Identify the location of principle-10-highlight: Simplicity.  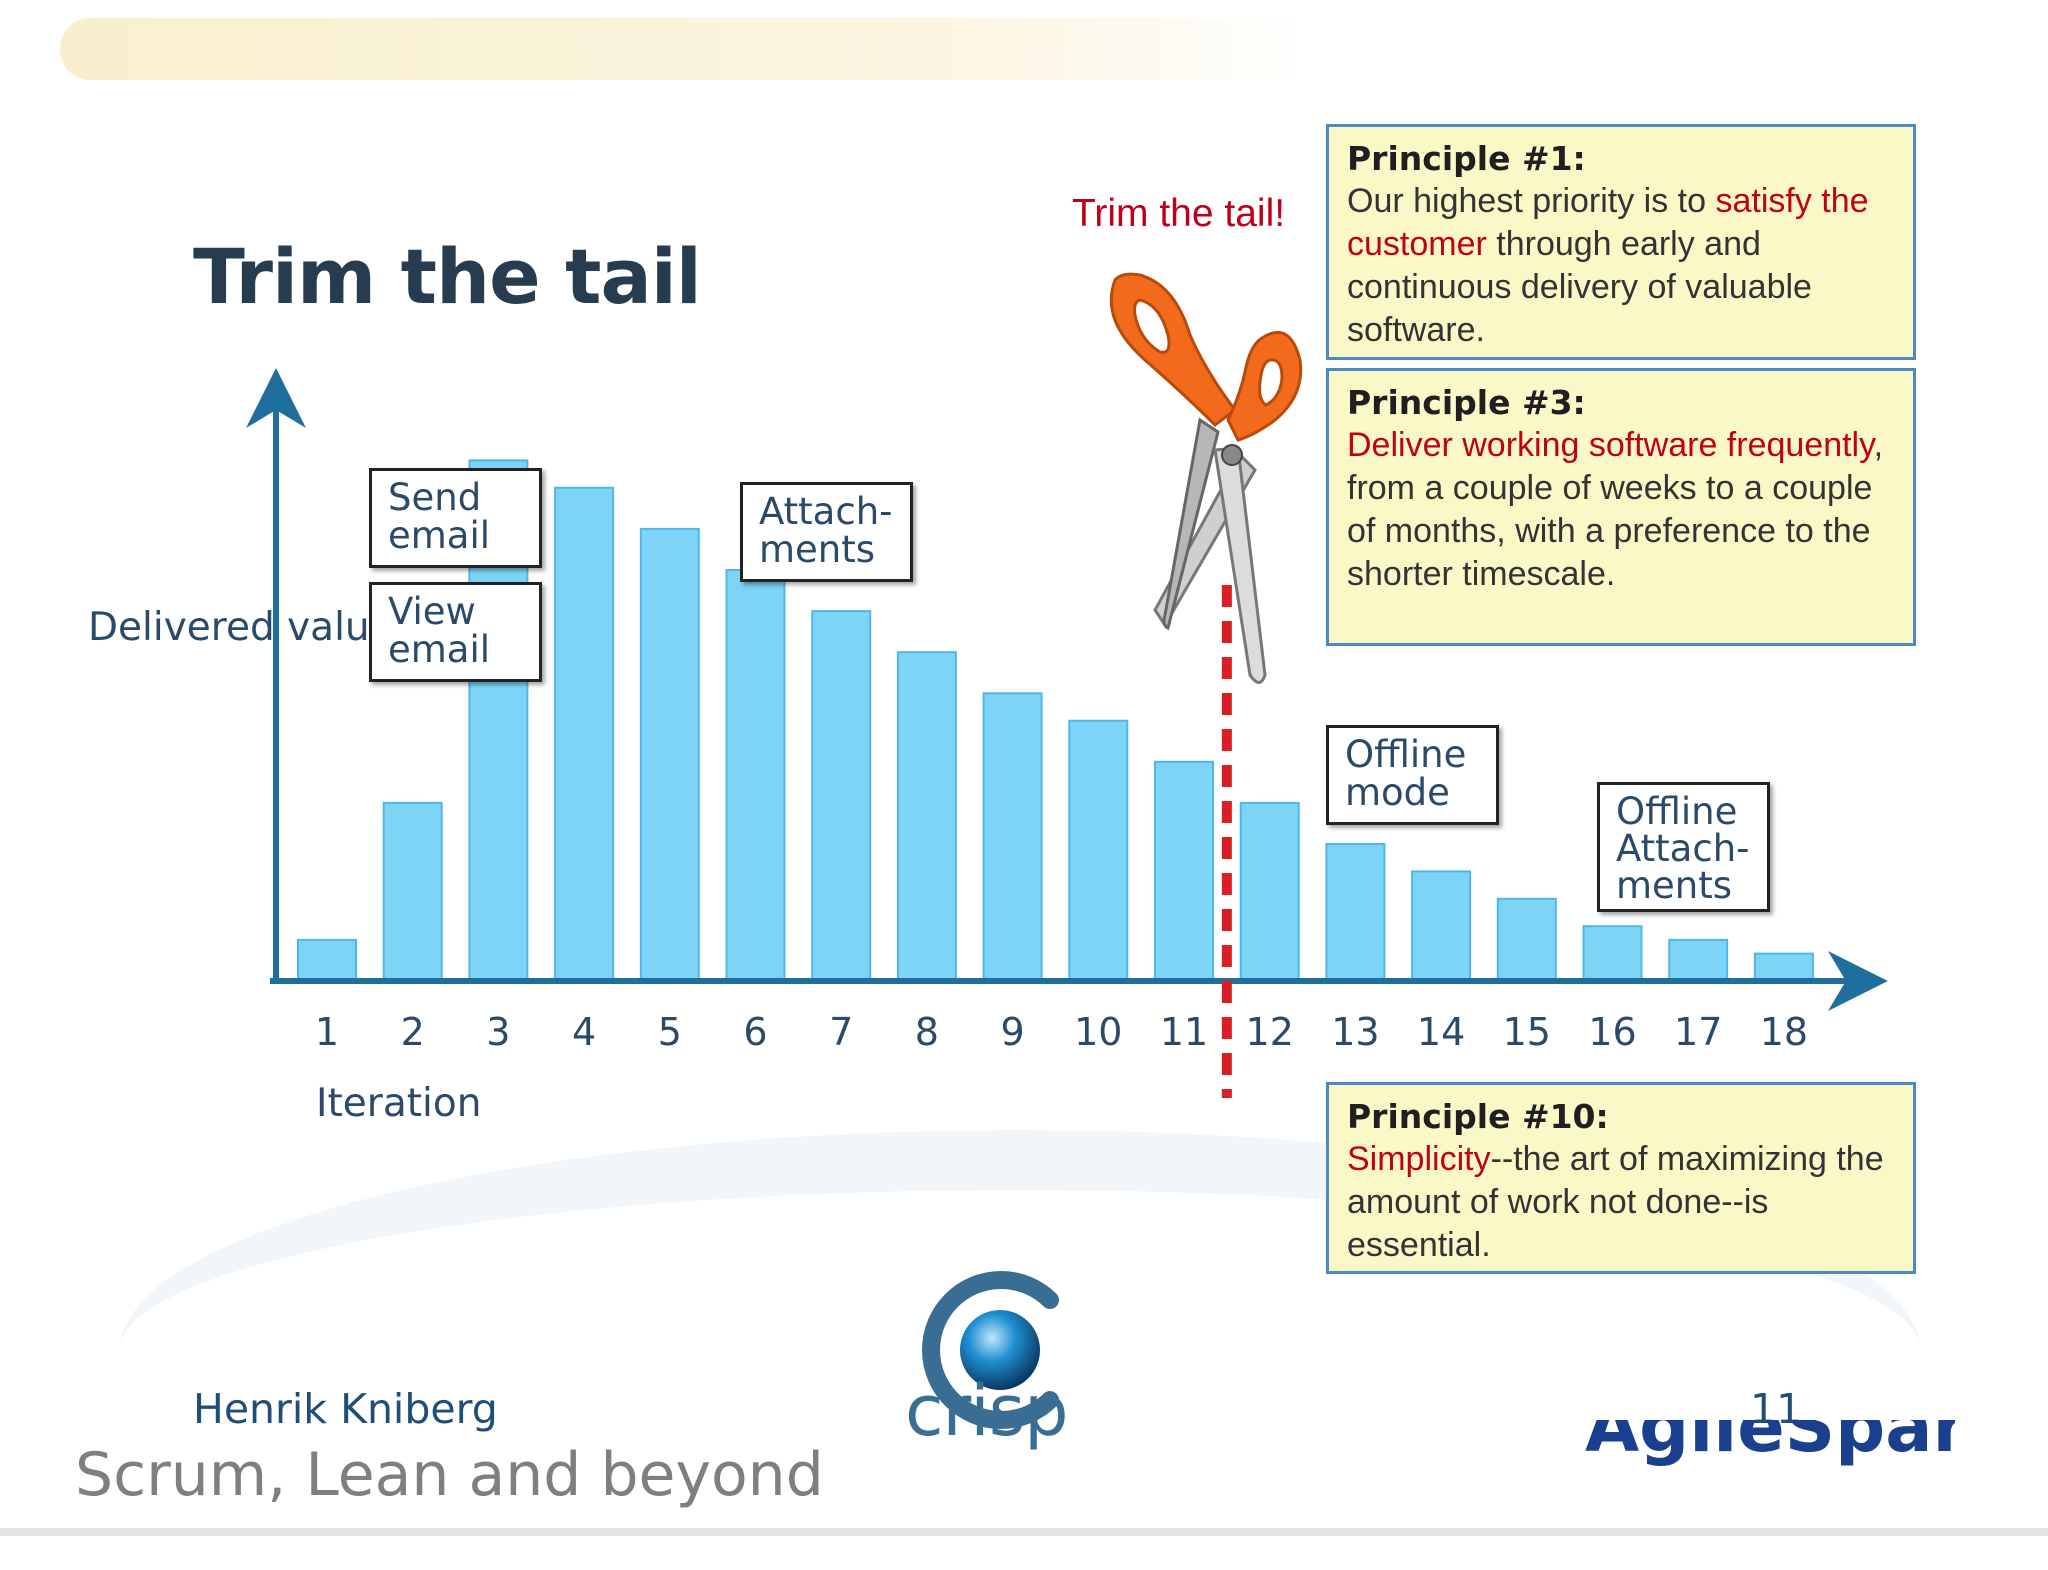
(1419, 1159).